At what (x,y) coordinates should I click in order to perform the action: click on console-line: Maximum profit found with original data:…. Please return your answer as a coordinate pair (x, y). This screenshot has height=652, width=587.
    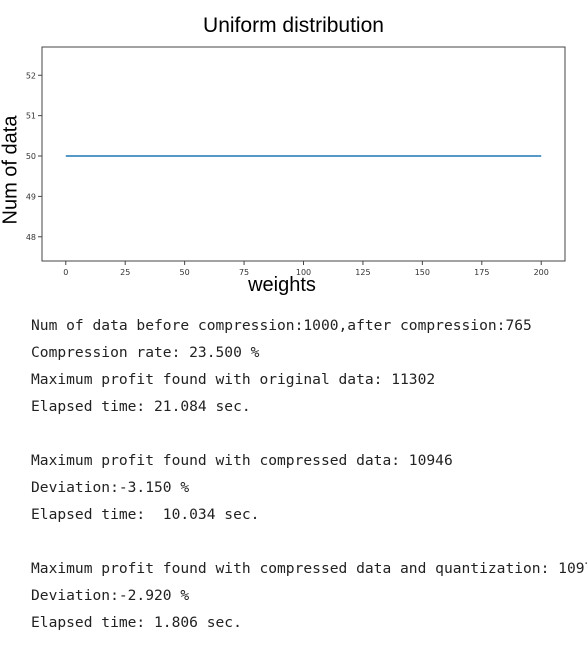
    Looking at the image, I should click on (233, 379).